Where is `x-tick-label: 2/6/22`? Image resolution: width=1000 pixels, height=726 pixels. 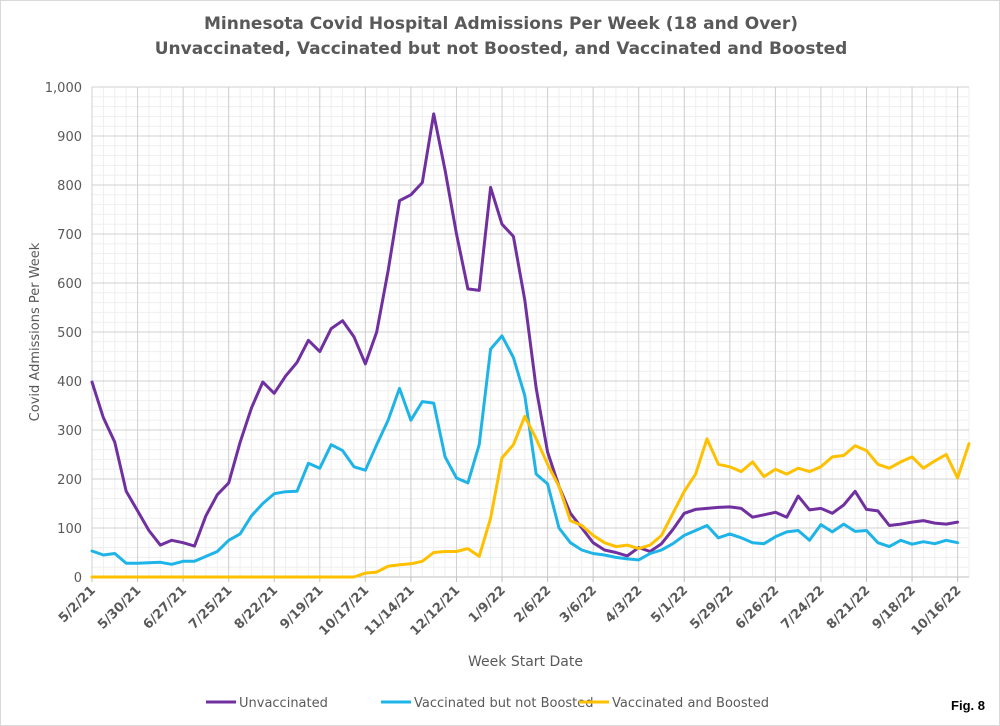 x-tick-label: 2/6/22 is located at coordinates (533, 604).